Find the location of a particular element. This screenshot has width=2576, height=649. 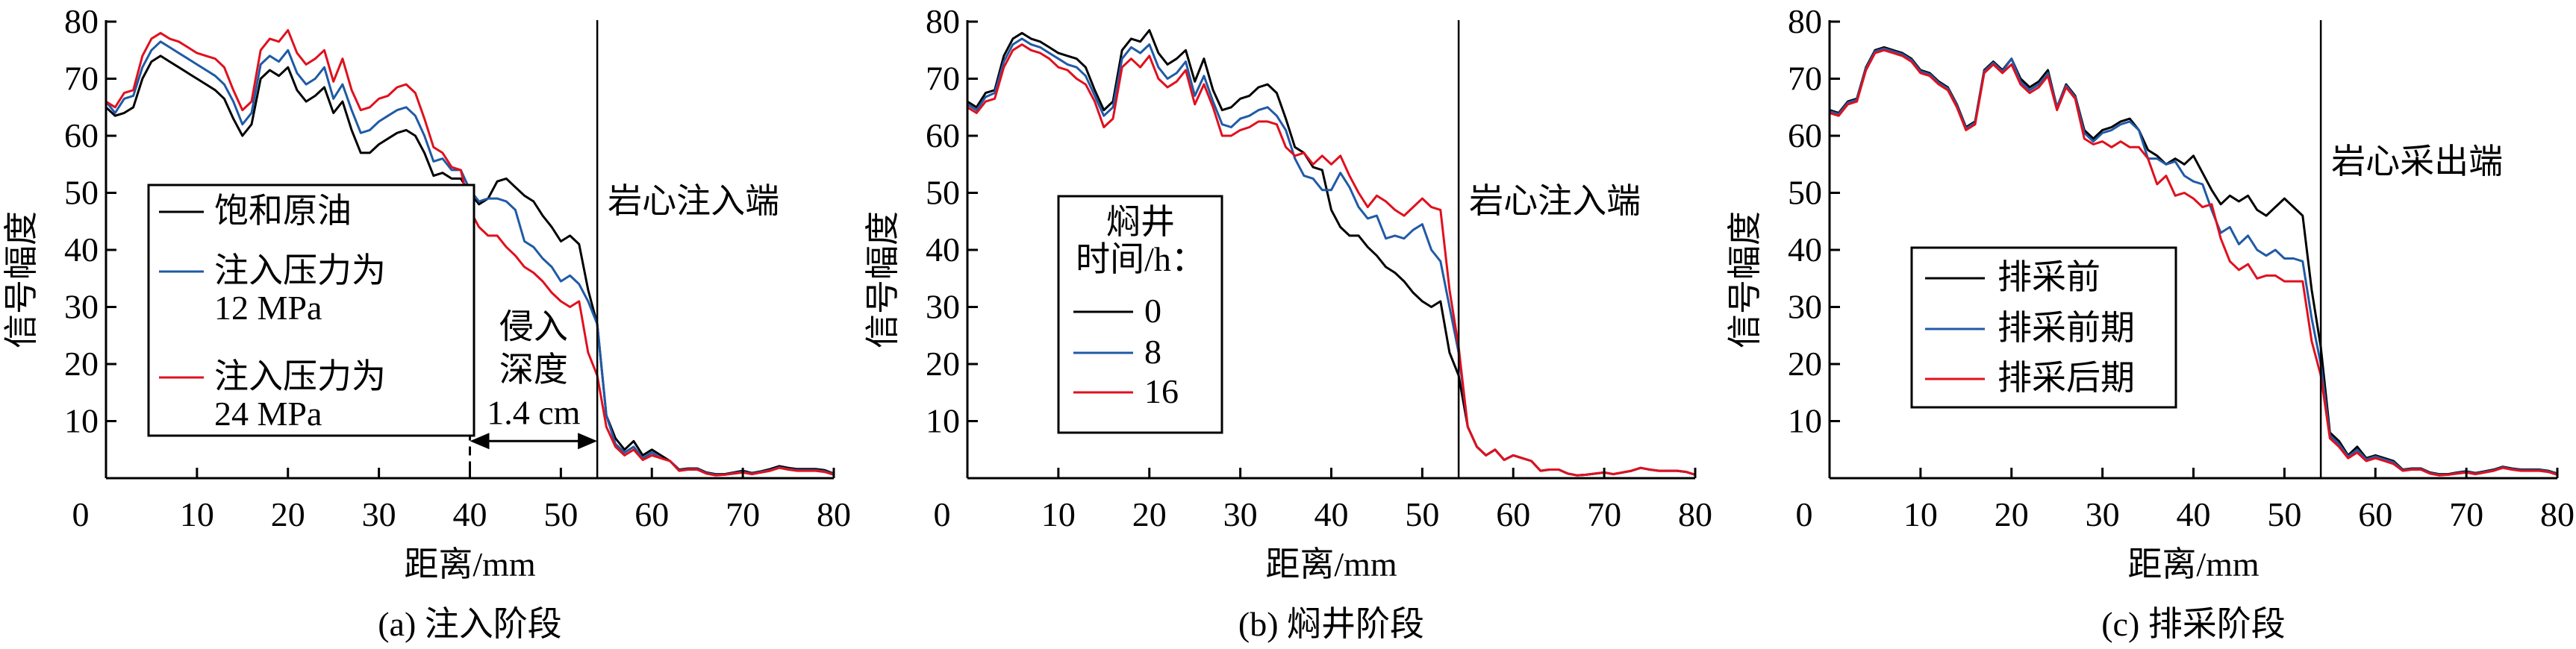

arrowhead-right-icon is located at coordinates (588, 441).